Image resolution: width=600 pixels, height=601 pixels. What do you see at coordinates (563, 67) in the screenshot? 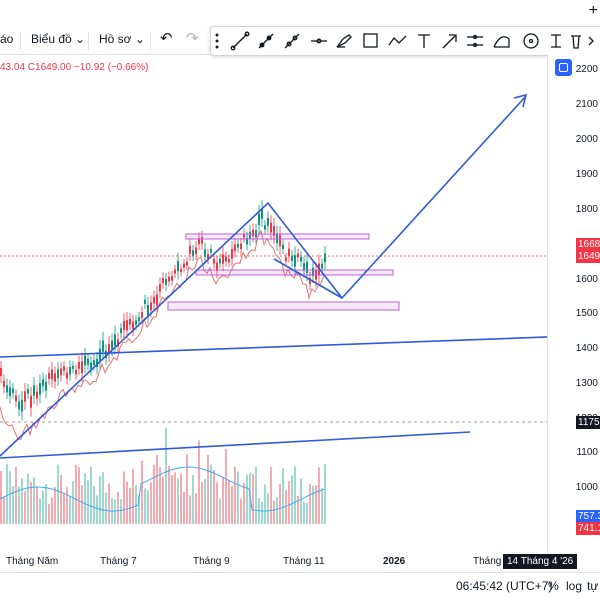
I see `auto-scale-button` at bounding box center [563, 67].